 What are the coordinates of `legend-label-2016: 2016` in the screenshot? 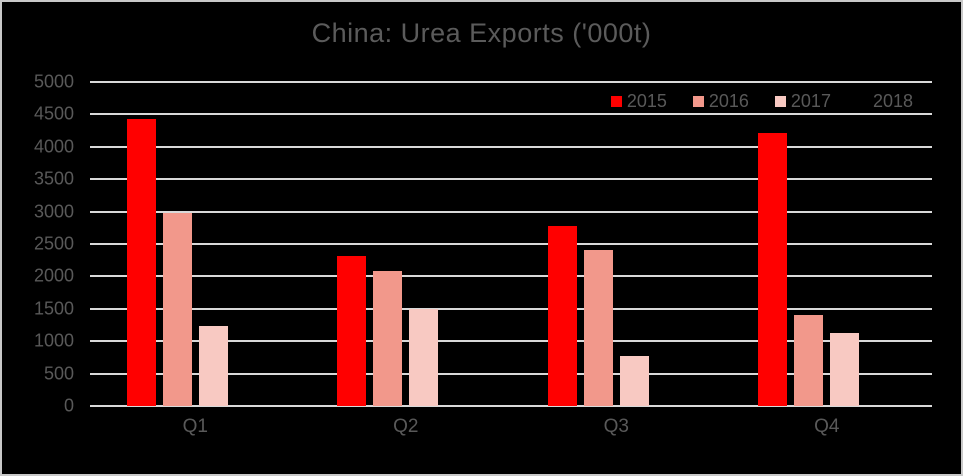 It's located at (728, 101).